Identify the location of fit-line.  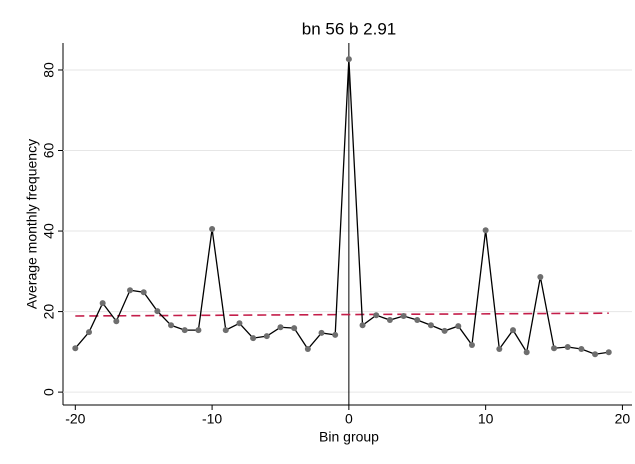
(342, 314).